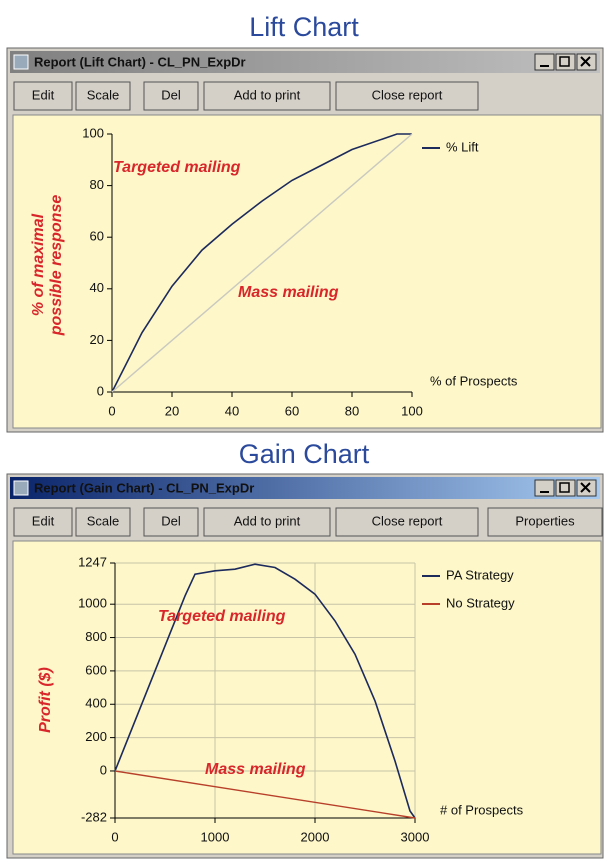 The width and height of the screenshot is (608, 861). I want to click on y-tick-label: 400, so click(96, 703).